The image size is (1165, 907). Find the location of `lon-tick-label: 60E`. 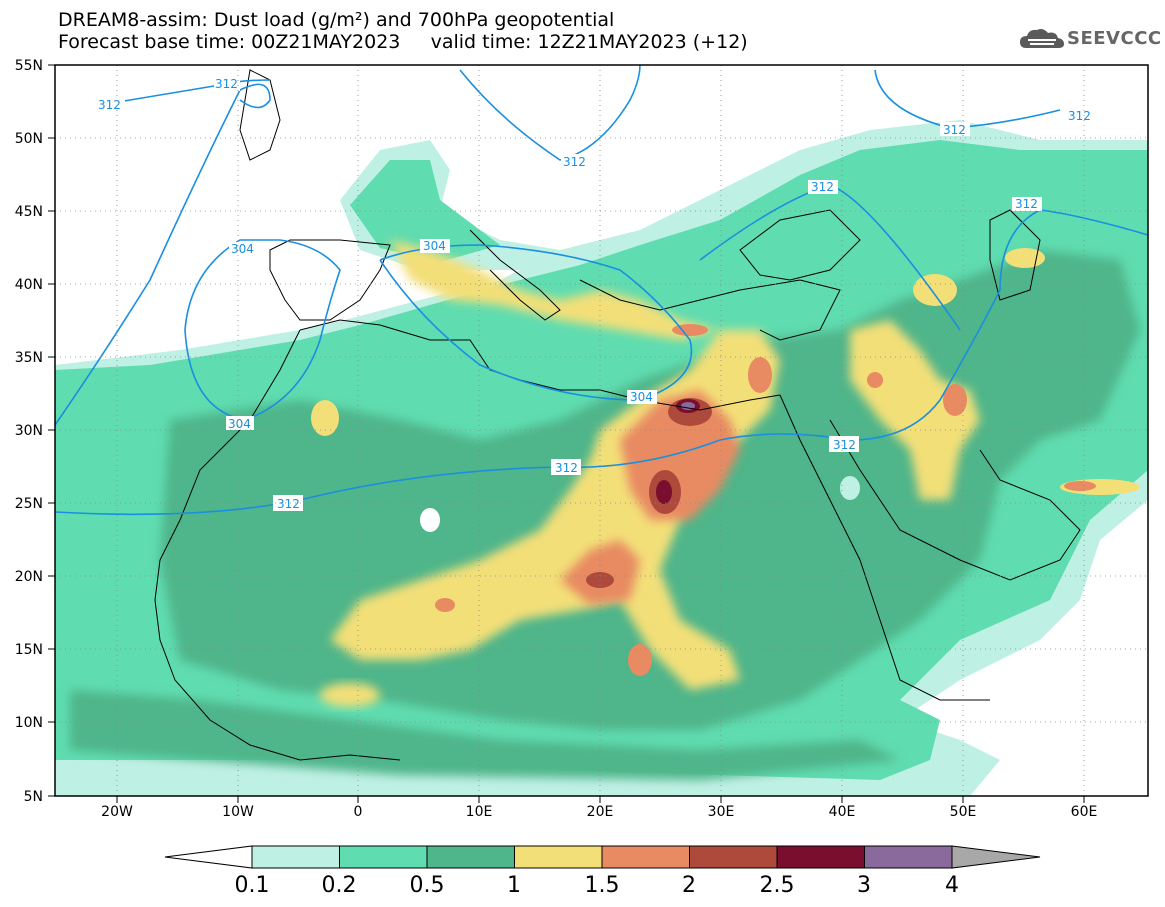

lon-tick-label: 60E is located at coordinates (1084, 812).